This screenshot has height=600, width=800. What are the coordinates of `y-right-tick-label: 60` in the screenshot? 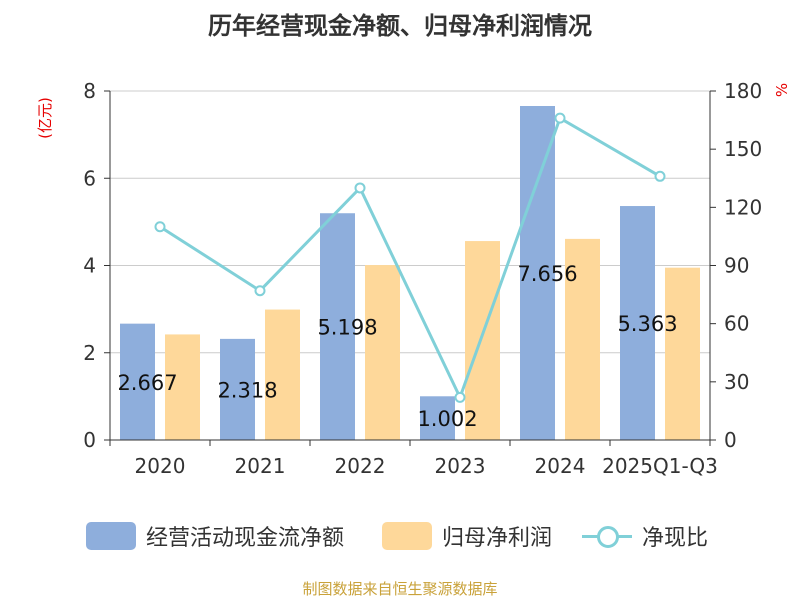 It's located at (736, 324).